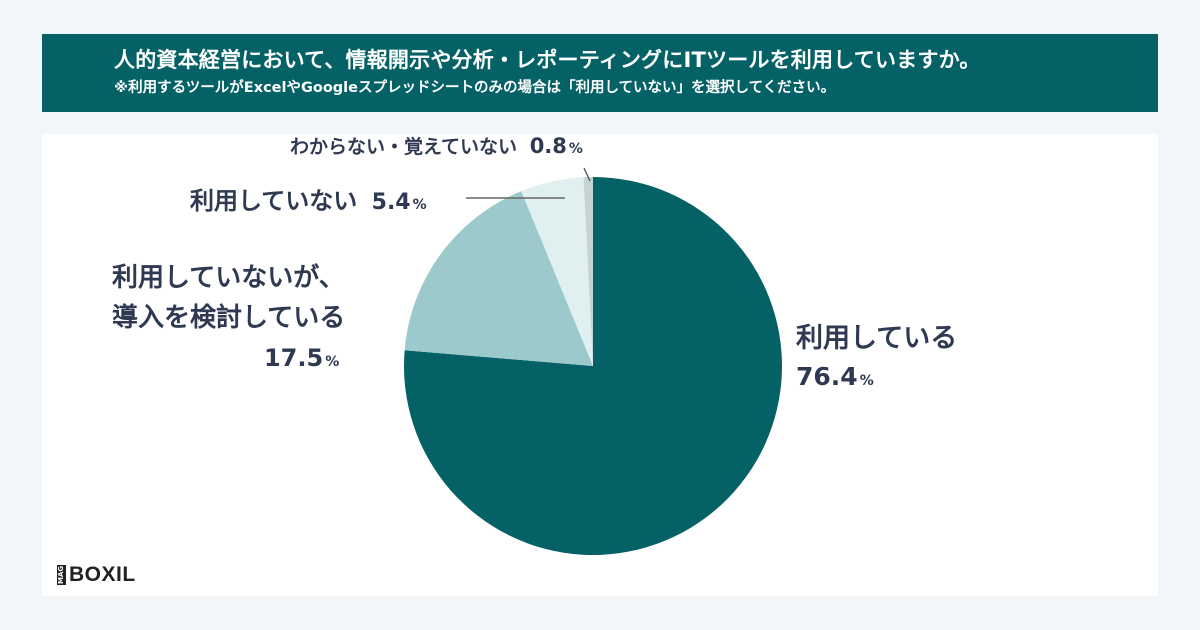  What do you see at coordinates (557, 271) in the screenshot?
I see `slice-not-using` at bounding box center [557, 271].